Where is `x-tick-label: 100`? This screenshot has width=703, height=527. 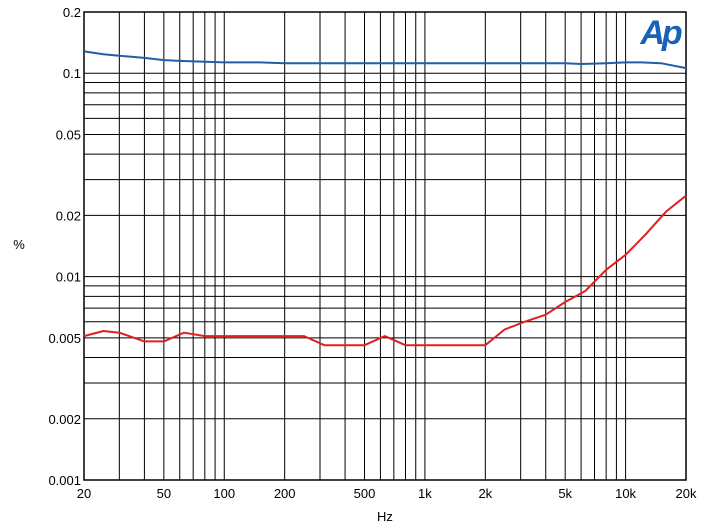 x-tick-label: 100 is located at coordinates (224, 493).